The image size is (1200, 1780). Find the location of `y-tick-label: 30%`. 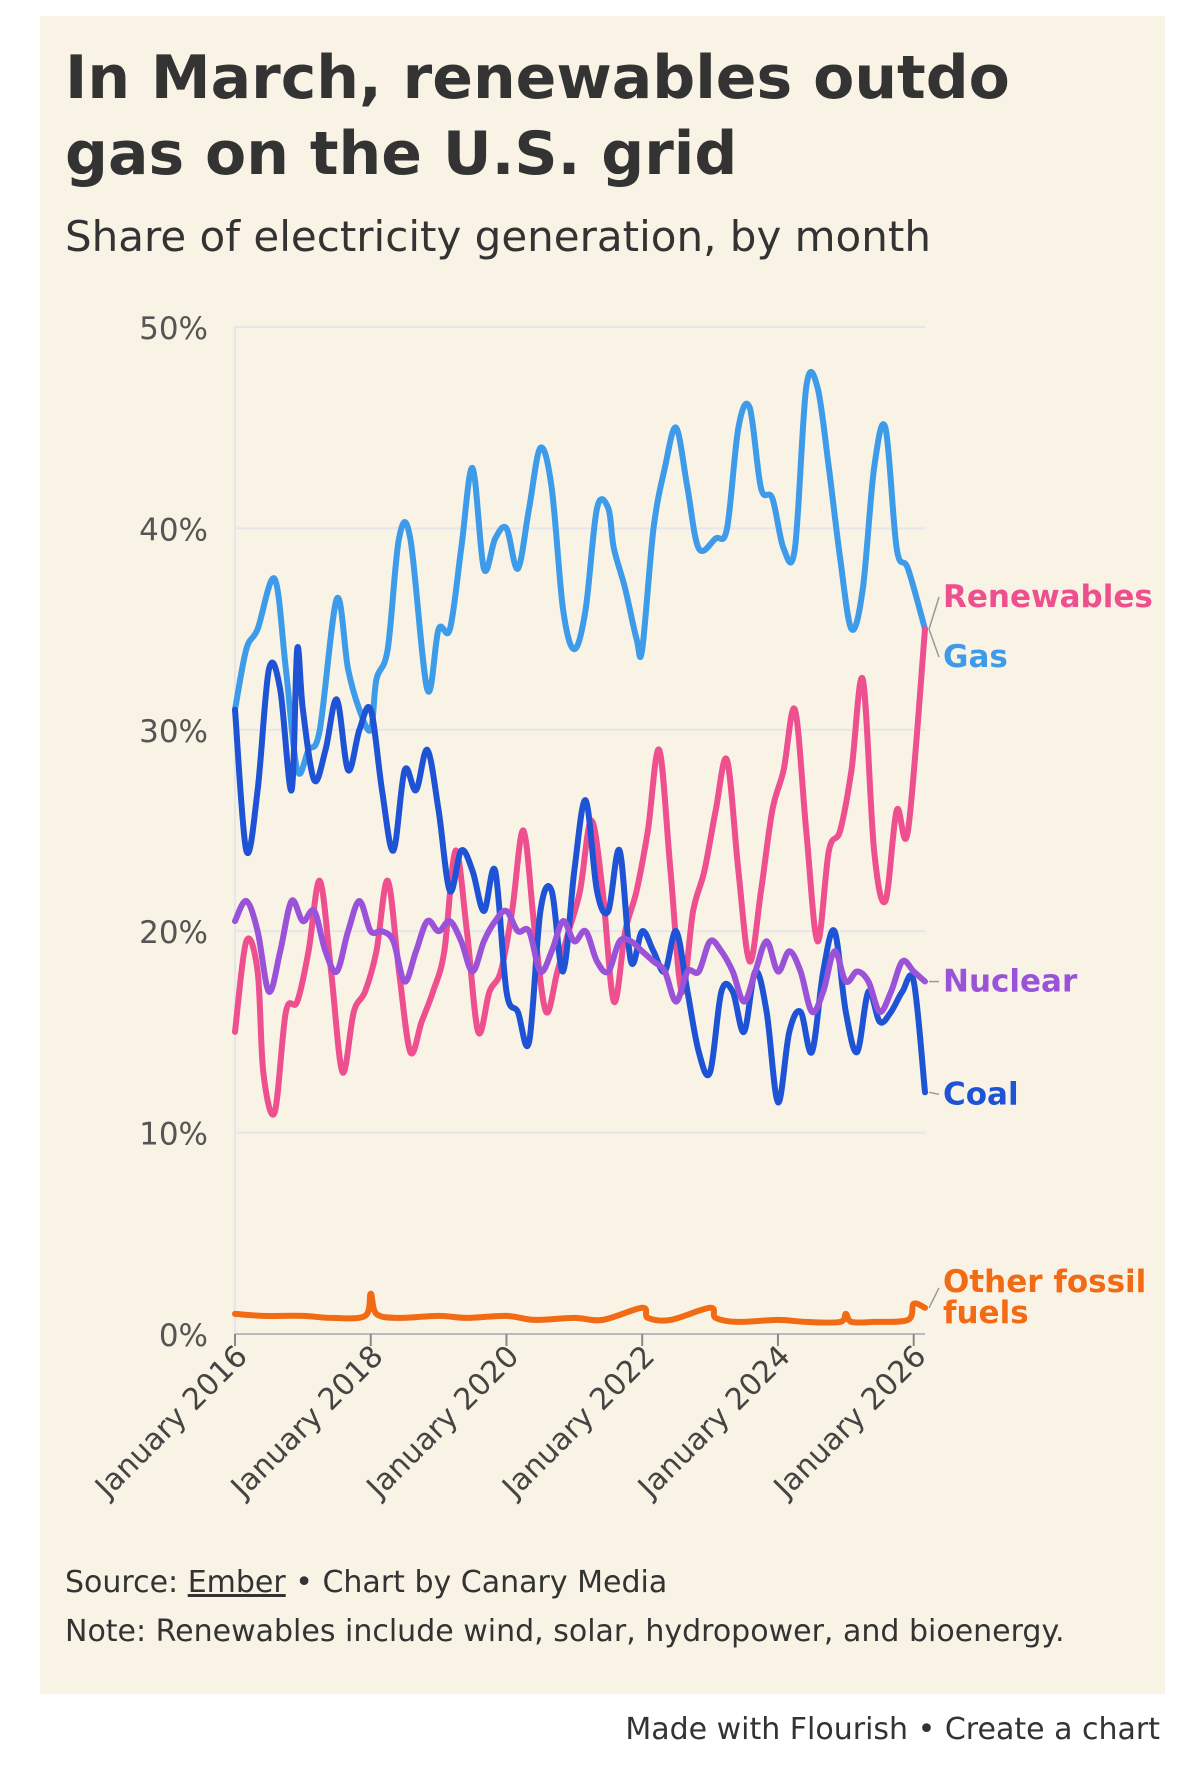

y-tick-label: 30% is located at coordinates (173, 732).